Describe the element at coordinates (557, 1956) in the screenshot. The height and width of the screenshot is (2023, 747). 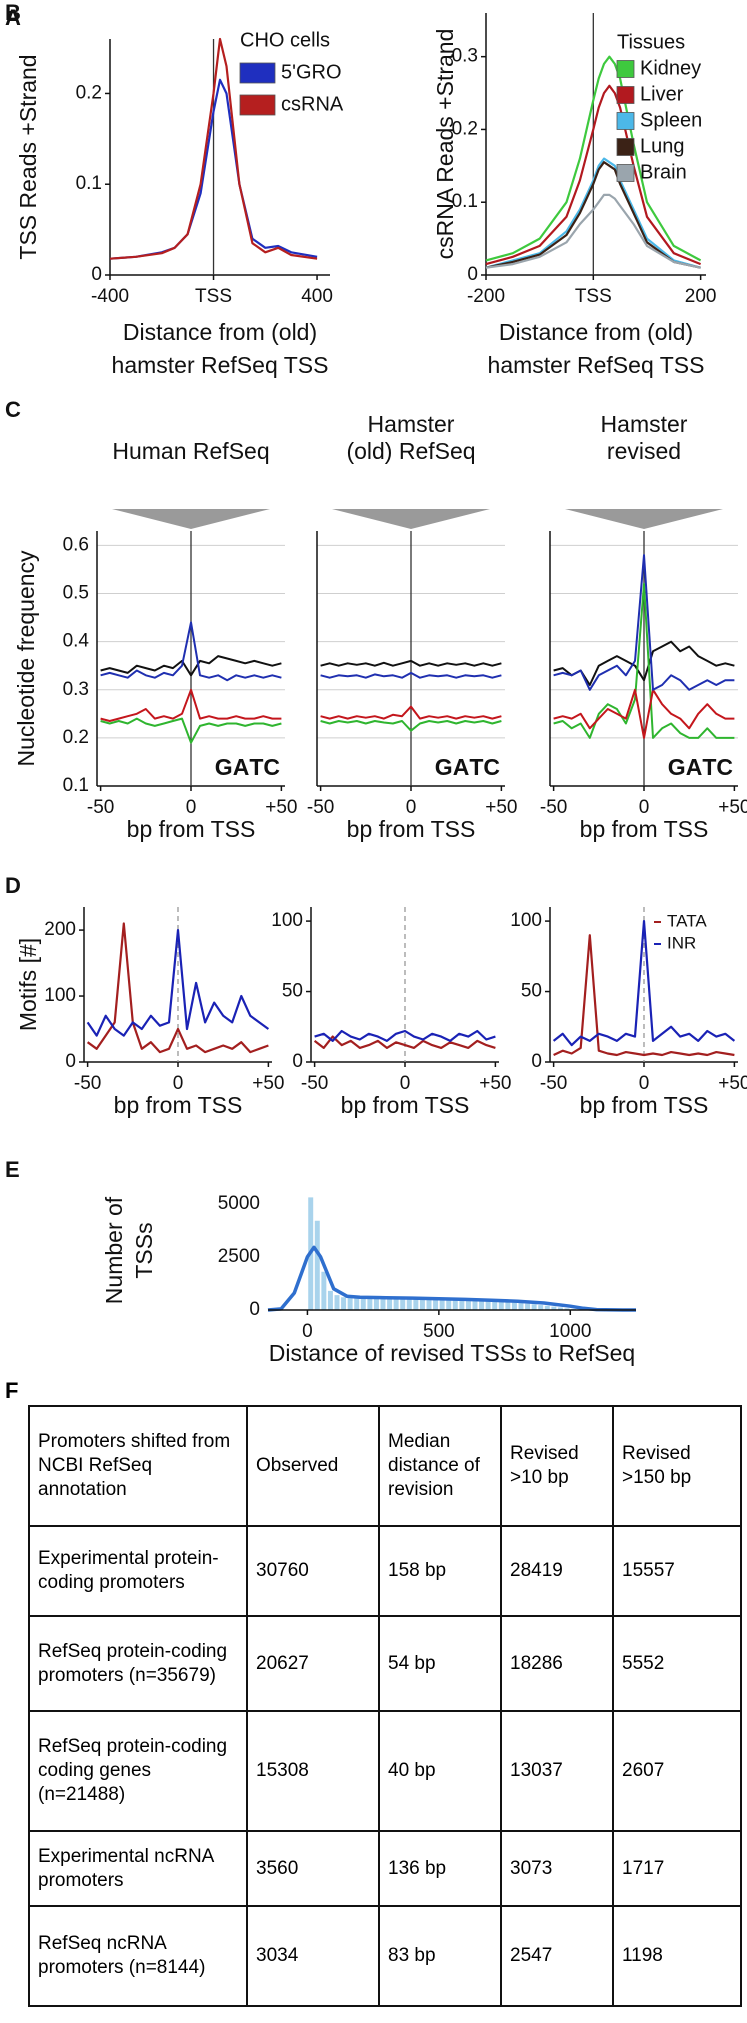
I see `table-cell: 2547` at that location.